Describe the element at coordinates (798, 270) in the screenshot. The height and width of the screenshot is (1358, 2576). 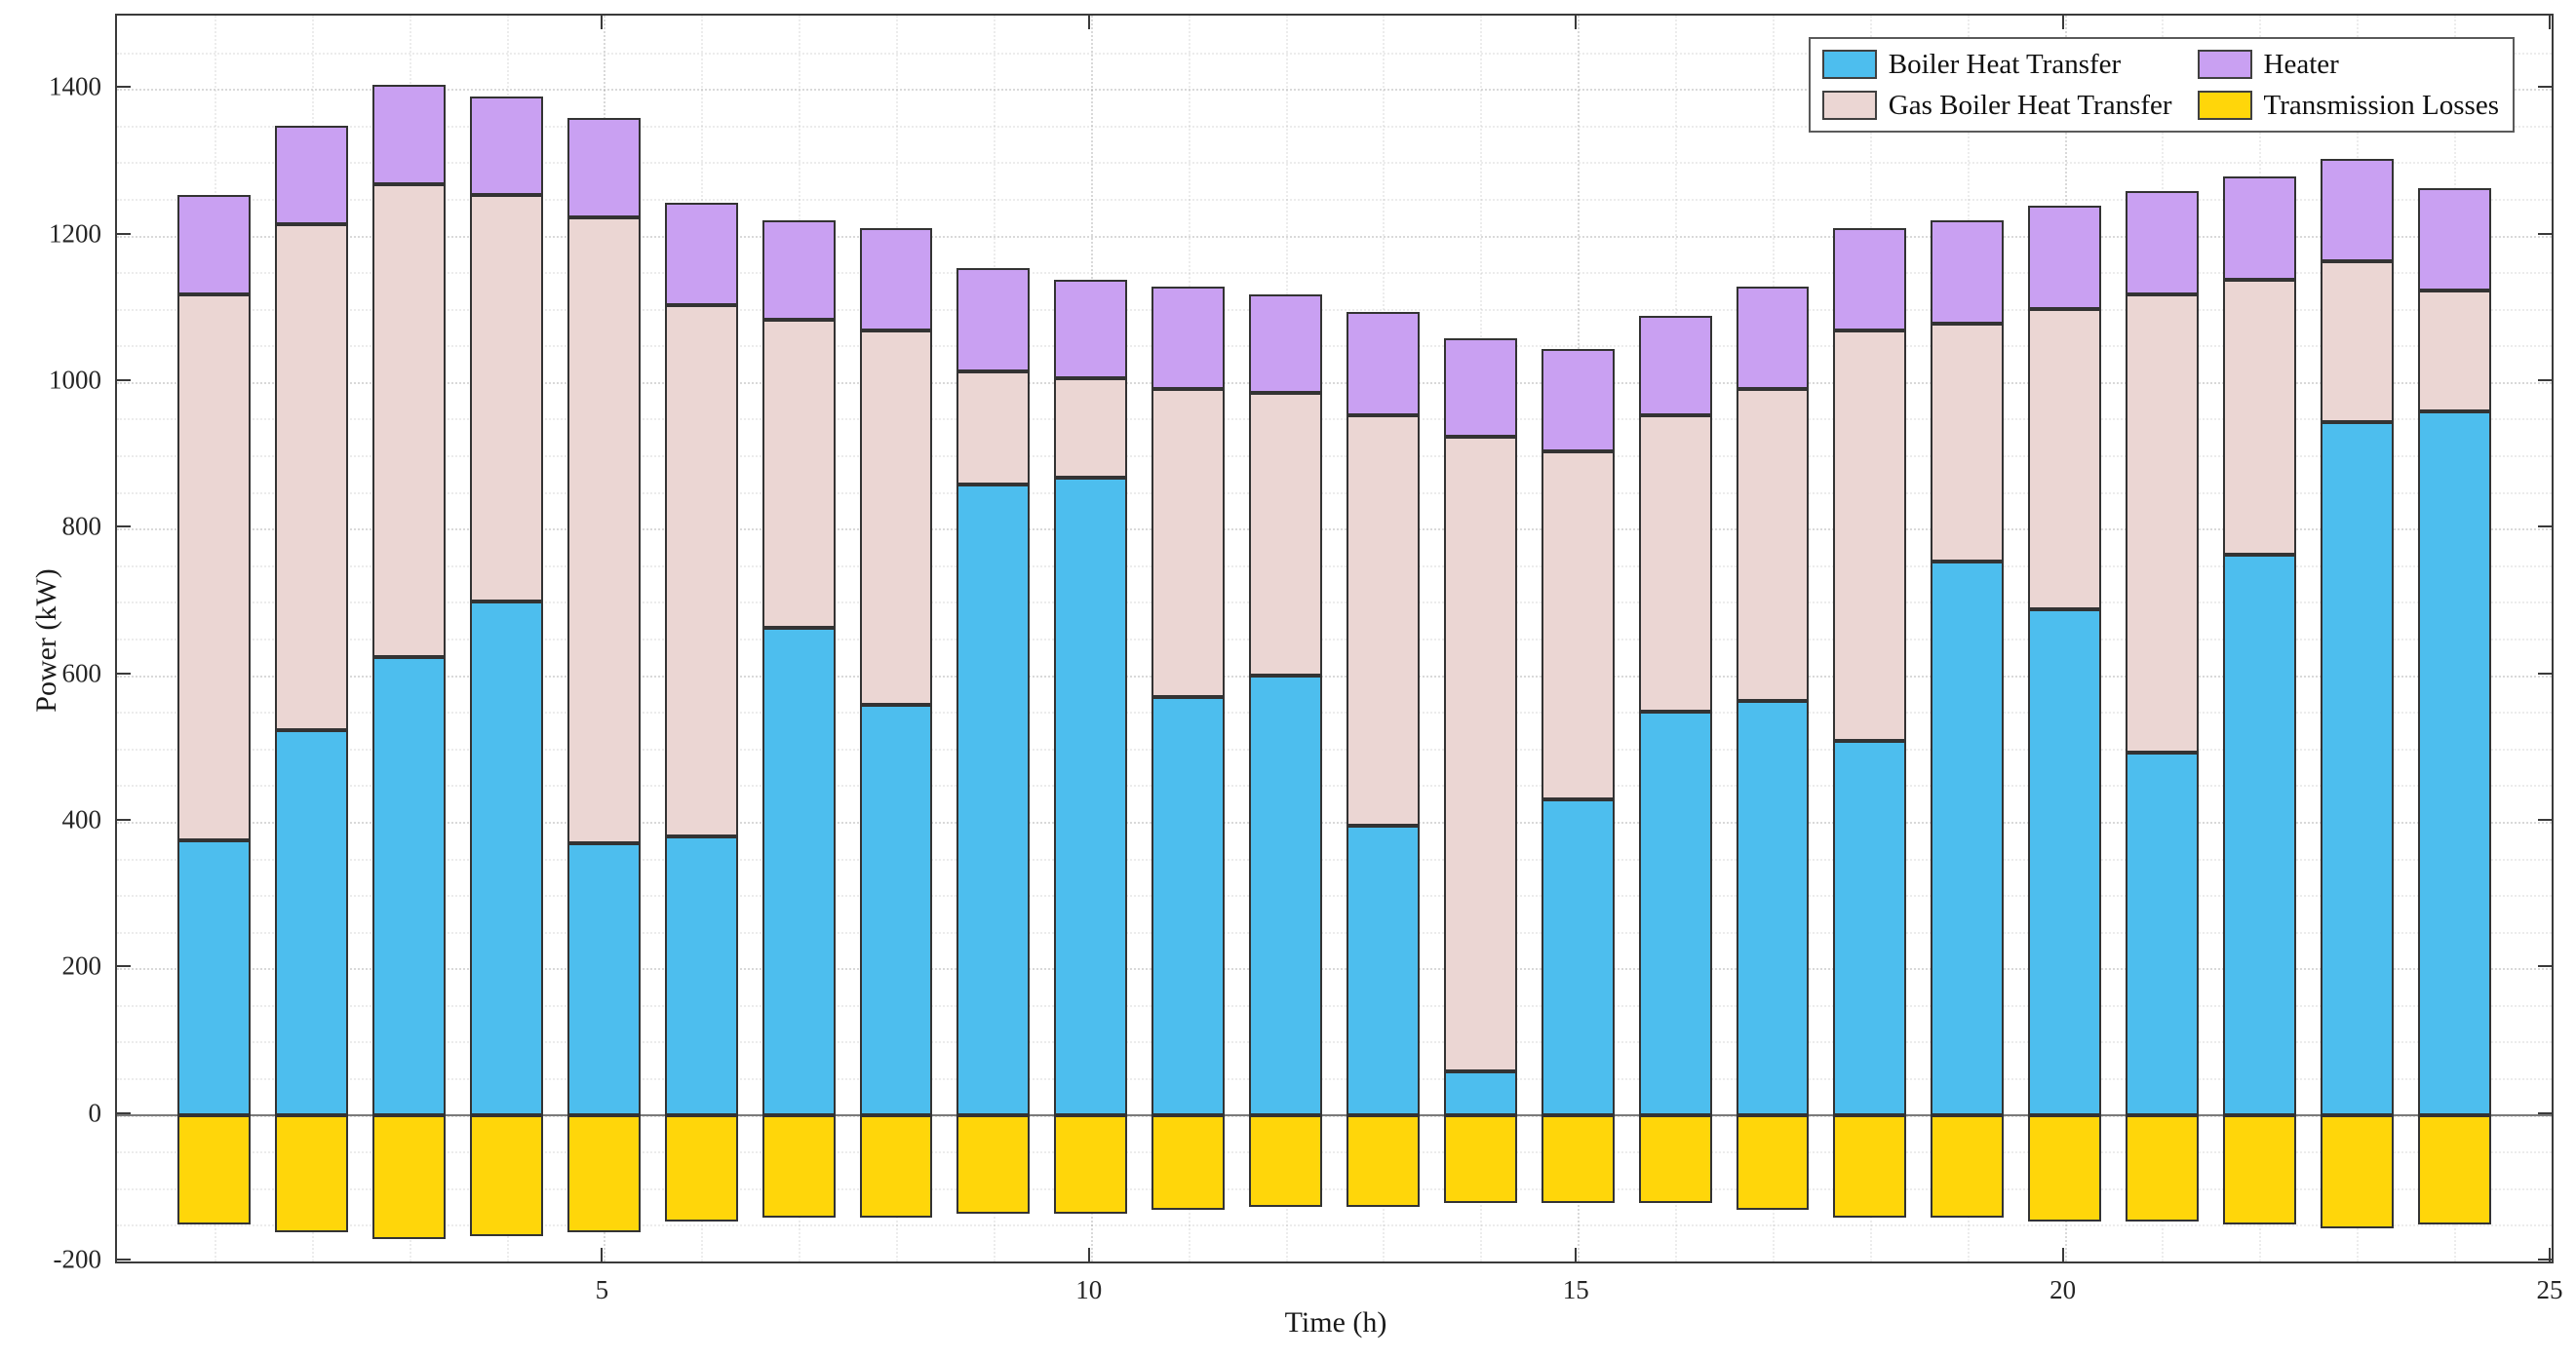
I see `bar-segment-heater-h7` at that location.